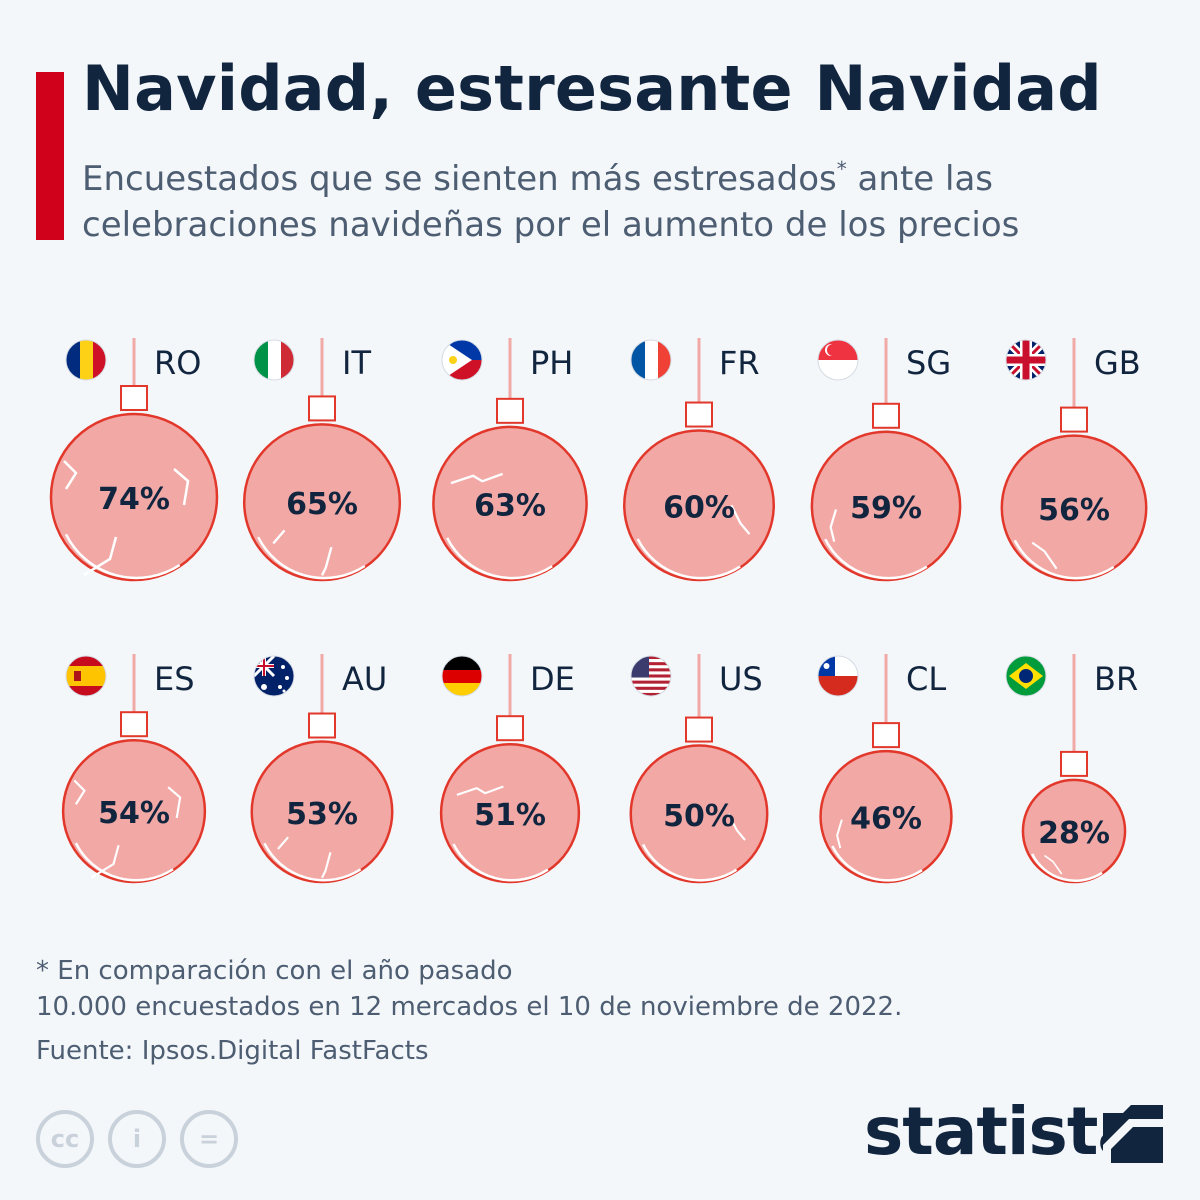 This screenshot has height=1200, width=1200. Describe the element at coordinates (274, 971) in the screenshot. I see `footnote: * En comparación con el año pasado` at that location.